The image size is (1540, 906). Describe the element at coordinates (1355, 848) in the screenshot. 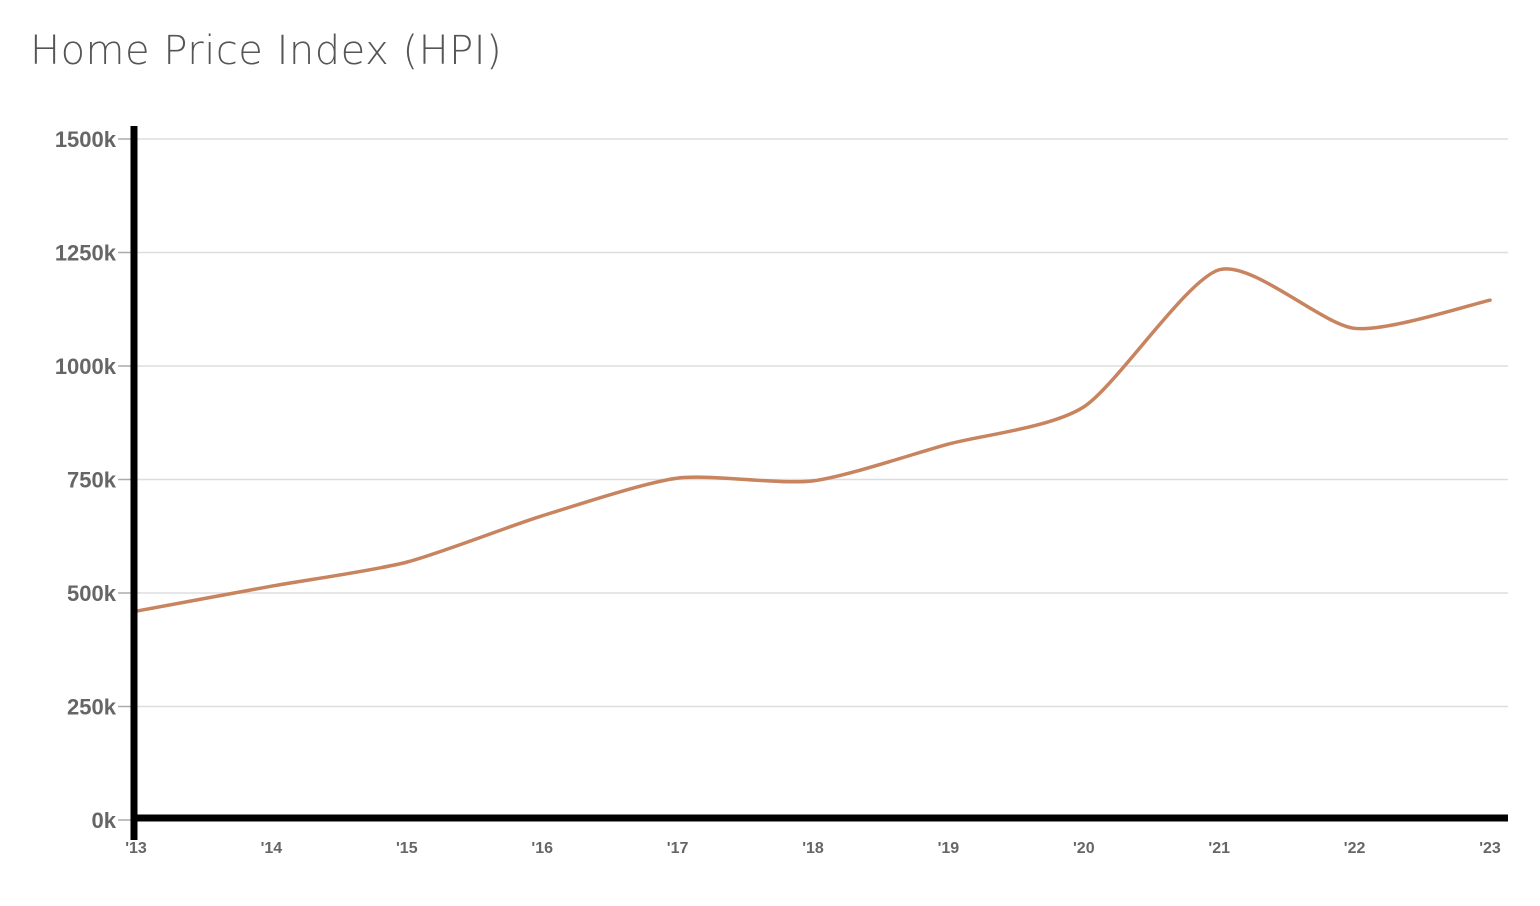

I see `x-tick-label: '22` at that location.